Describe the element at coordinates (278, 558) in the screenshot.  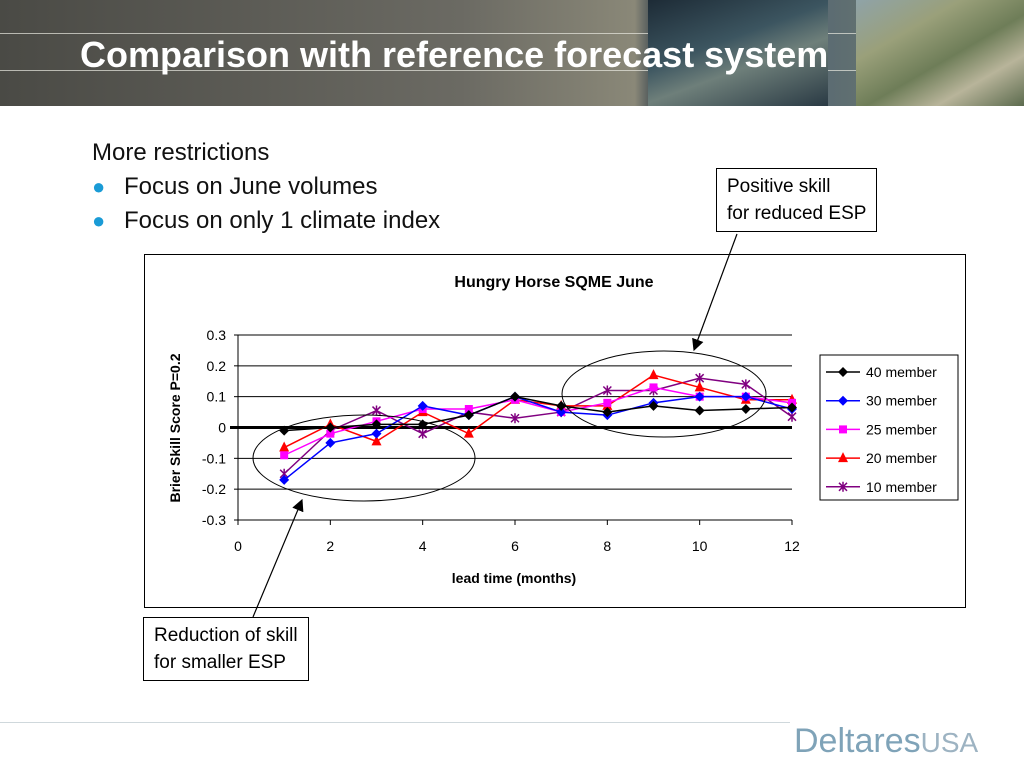
I see `reduction-arrow` at that location.